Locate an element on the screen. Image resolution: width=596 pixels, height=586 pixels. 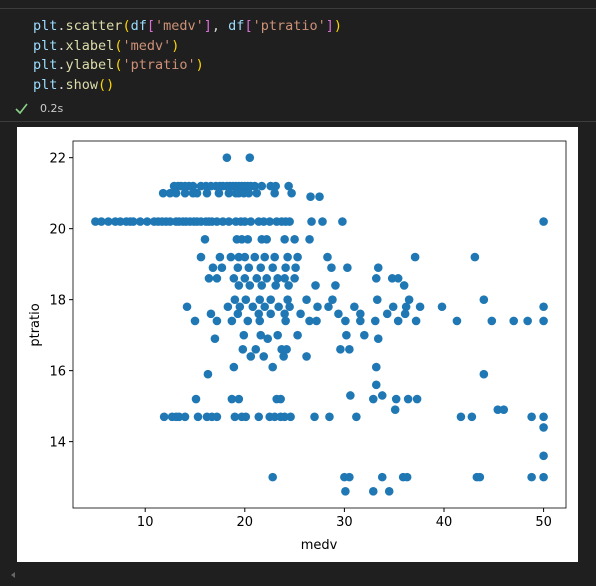
code-token: 'ptratio' is located at coordinates (159, 65).